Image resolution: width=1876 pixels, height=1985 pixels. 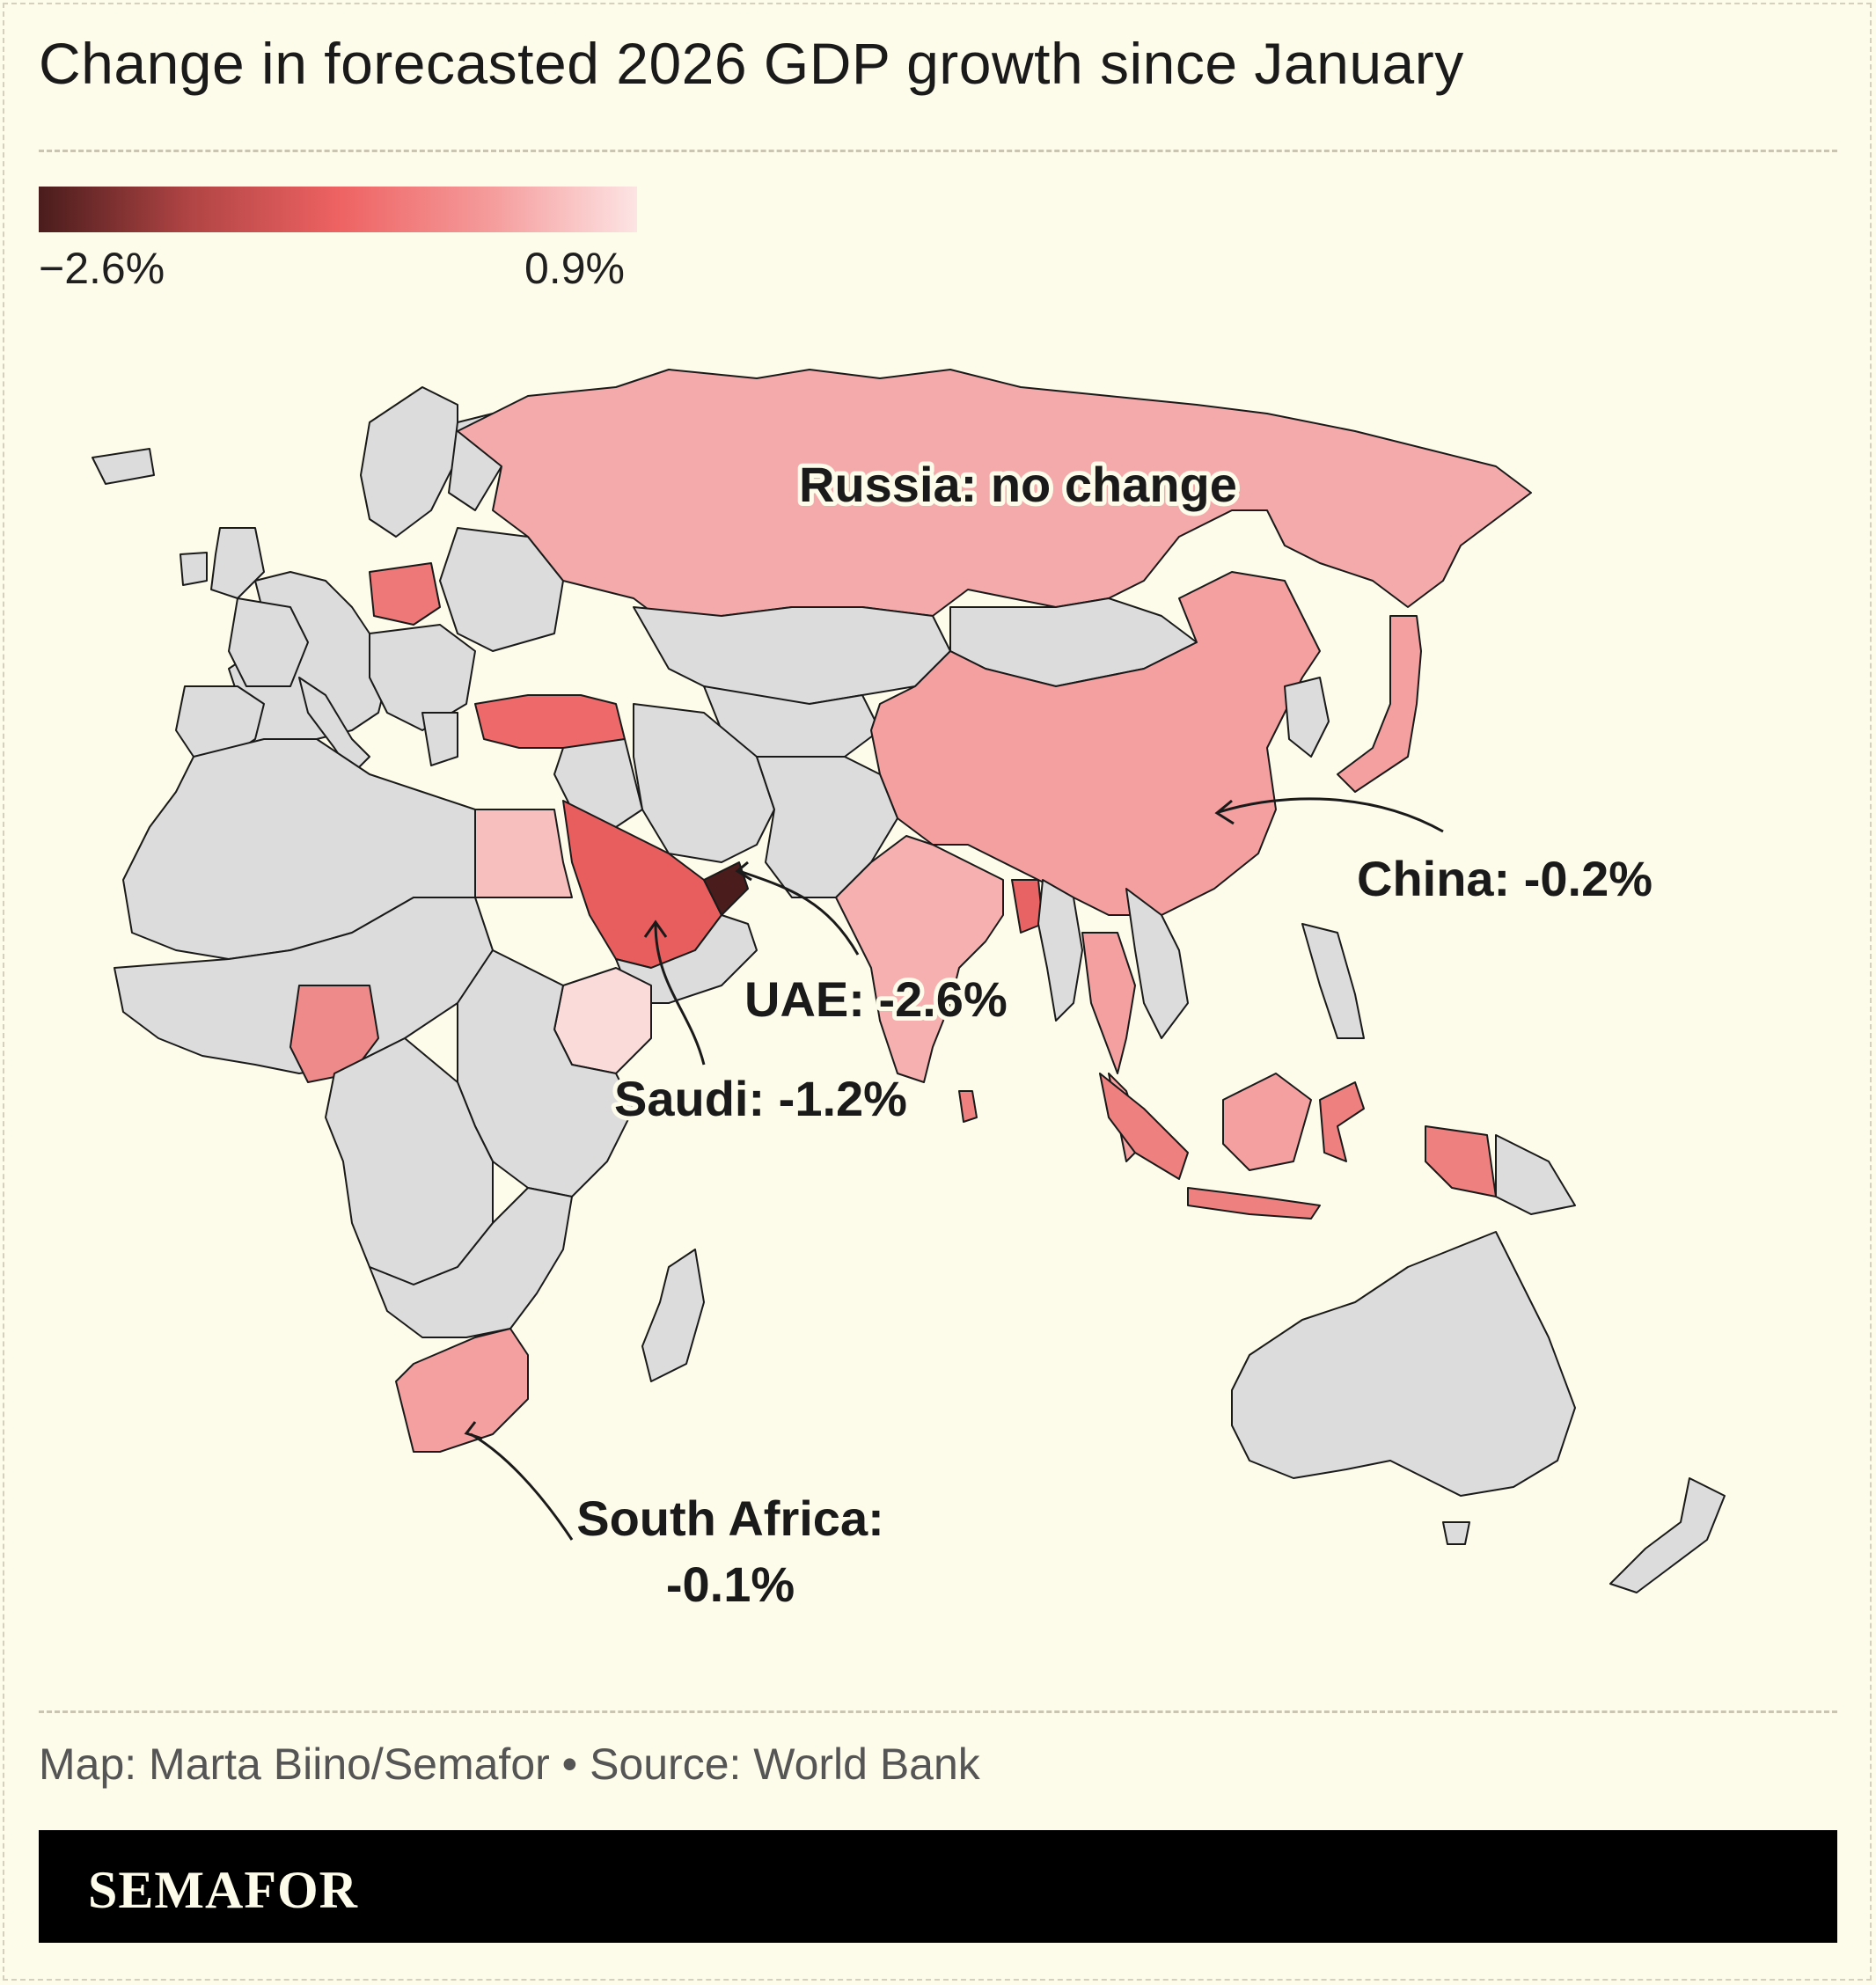 I want to click on saudi-arrowhead, so click(x=655, y=929).